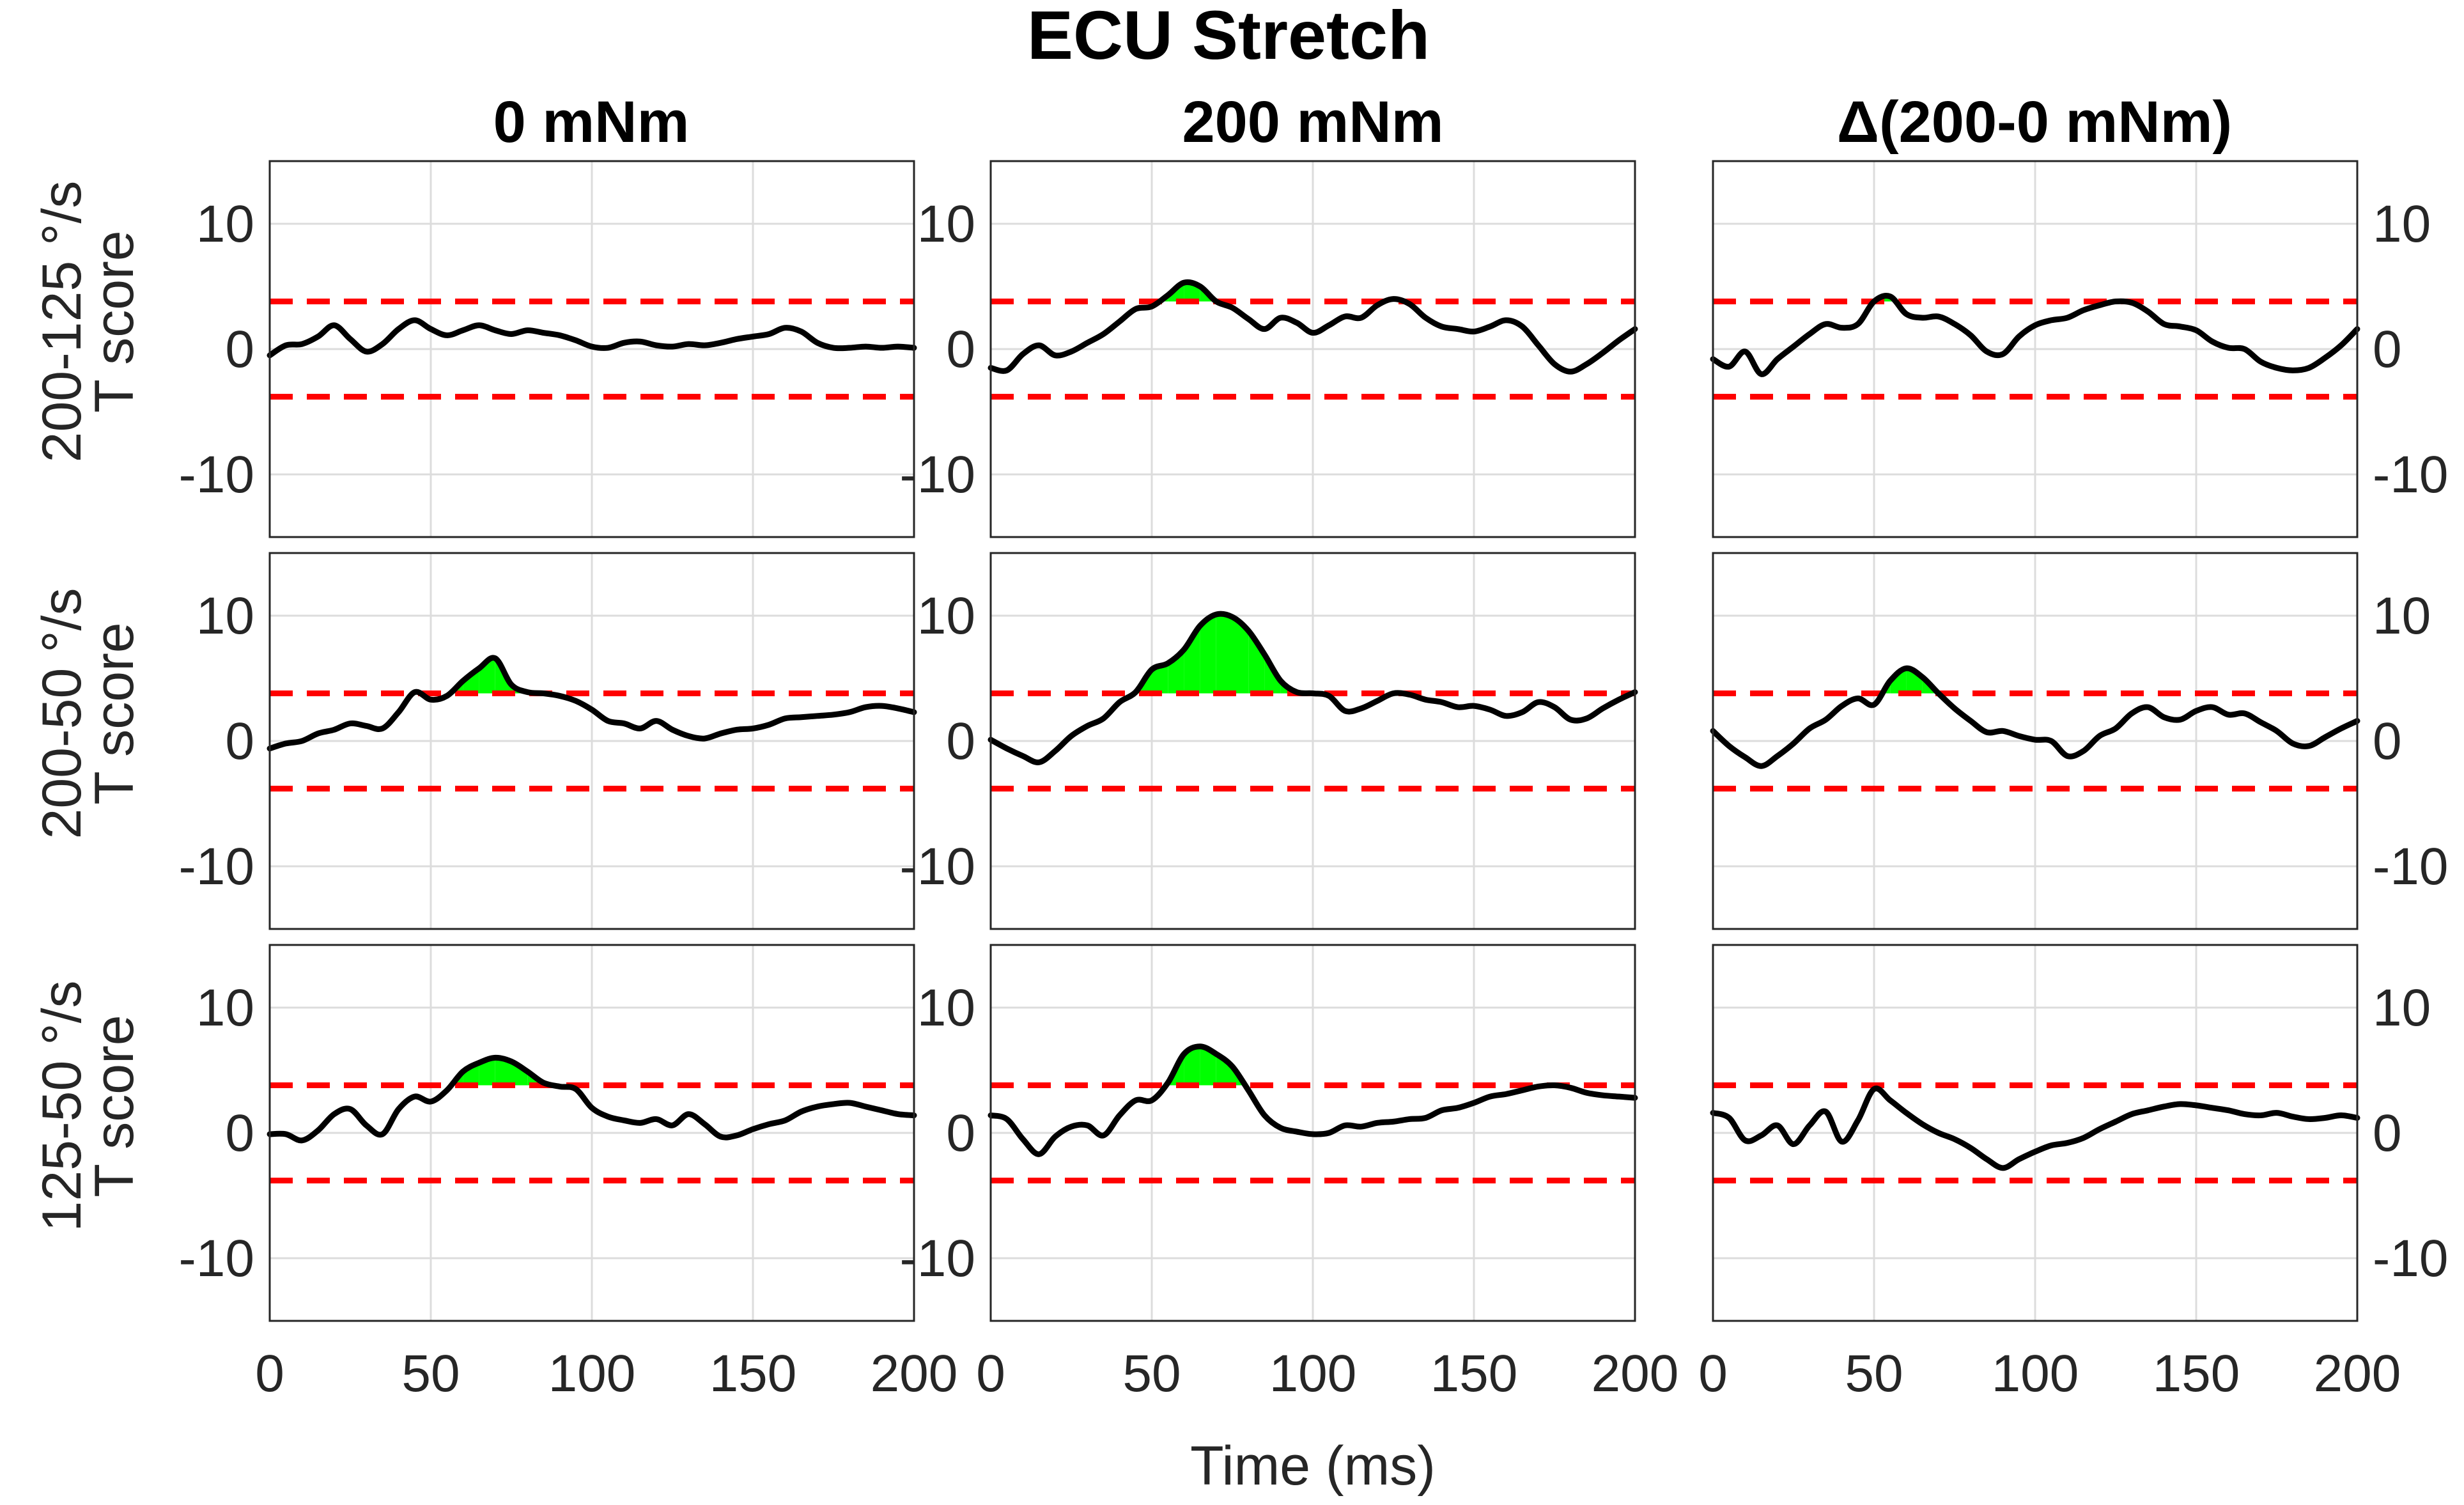  Describe the element at coordinates (114, 321) in the screenshot. I see `ylabel-row-0: T score` at that location.